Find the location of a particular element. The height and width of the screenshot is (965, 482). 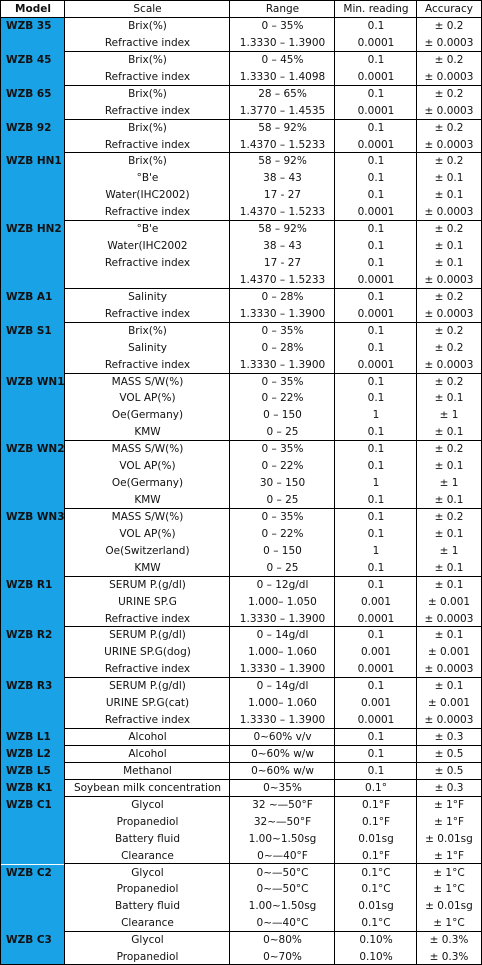

spec-cell: 0 – 45% is located at coordinates (282, 59).